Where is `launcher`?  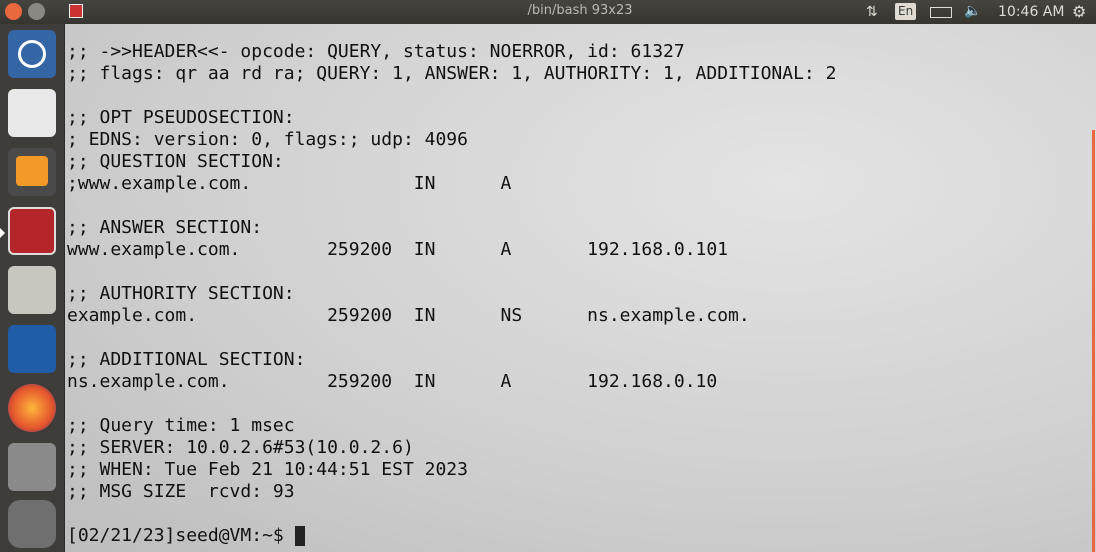 launcher is located at coordinates (32, 288).